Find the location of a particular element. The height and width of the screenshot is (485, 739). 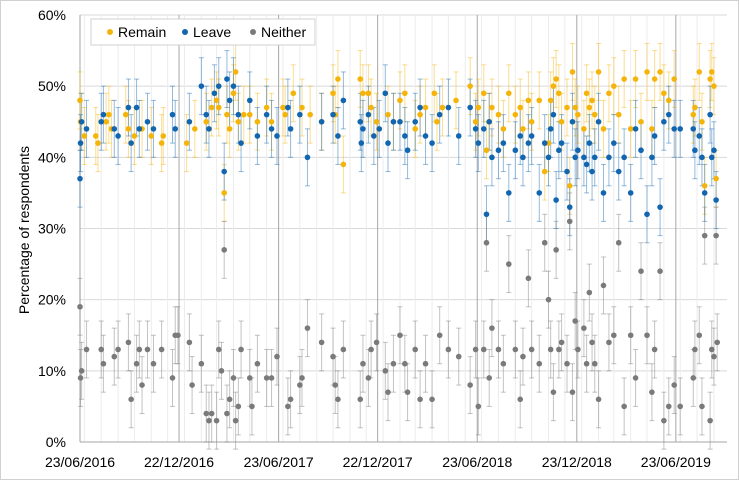

y-tick-label: 30% is located at coordinates (52, 229).